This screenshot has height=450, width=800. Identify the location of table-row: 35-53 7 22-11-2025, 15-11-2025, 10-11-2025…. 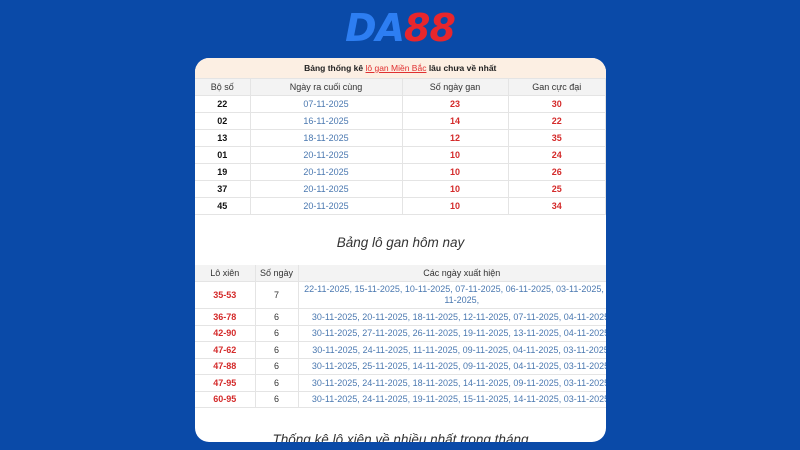
(400, 295).